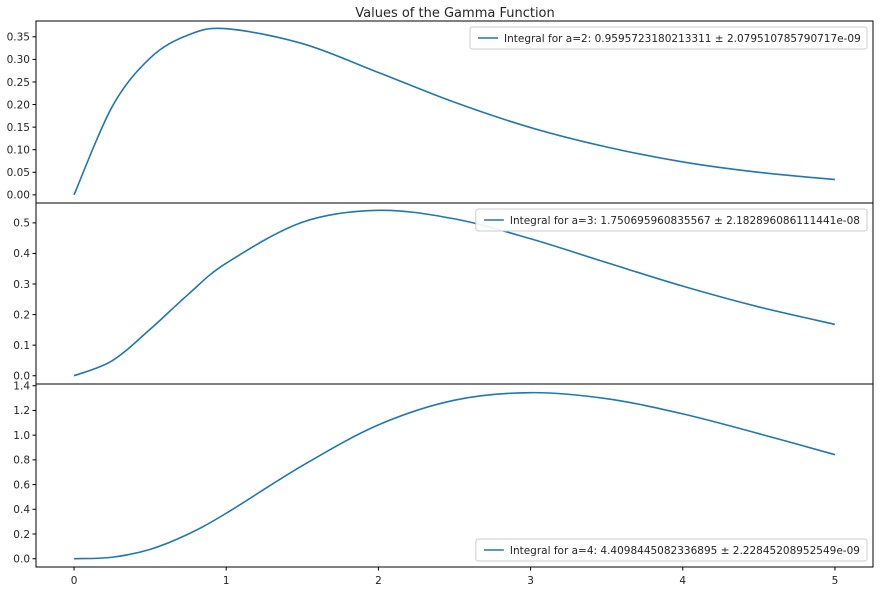 Image resolution: width=884 pixels, height=595 pixels. I want to click on y-tick-label: 1.4, so click(21, 387).